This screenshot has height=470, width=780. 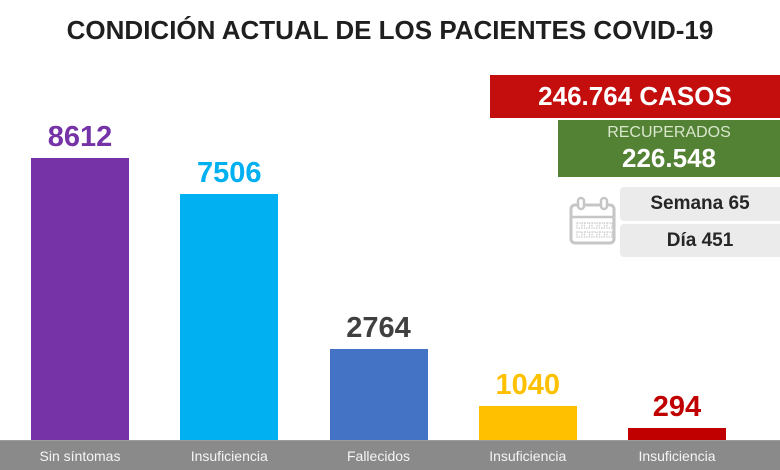 I want to click on day-row: Día 451, so click(x=700, y=240).